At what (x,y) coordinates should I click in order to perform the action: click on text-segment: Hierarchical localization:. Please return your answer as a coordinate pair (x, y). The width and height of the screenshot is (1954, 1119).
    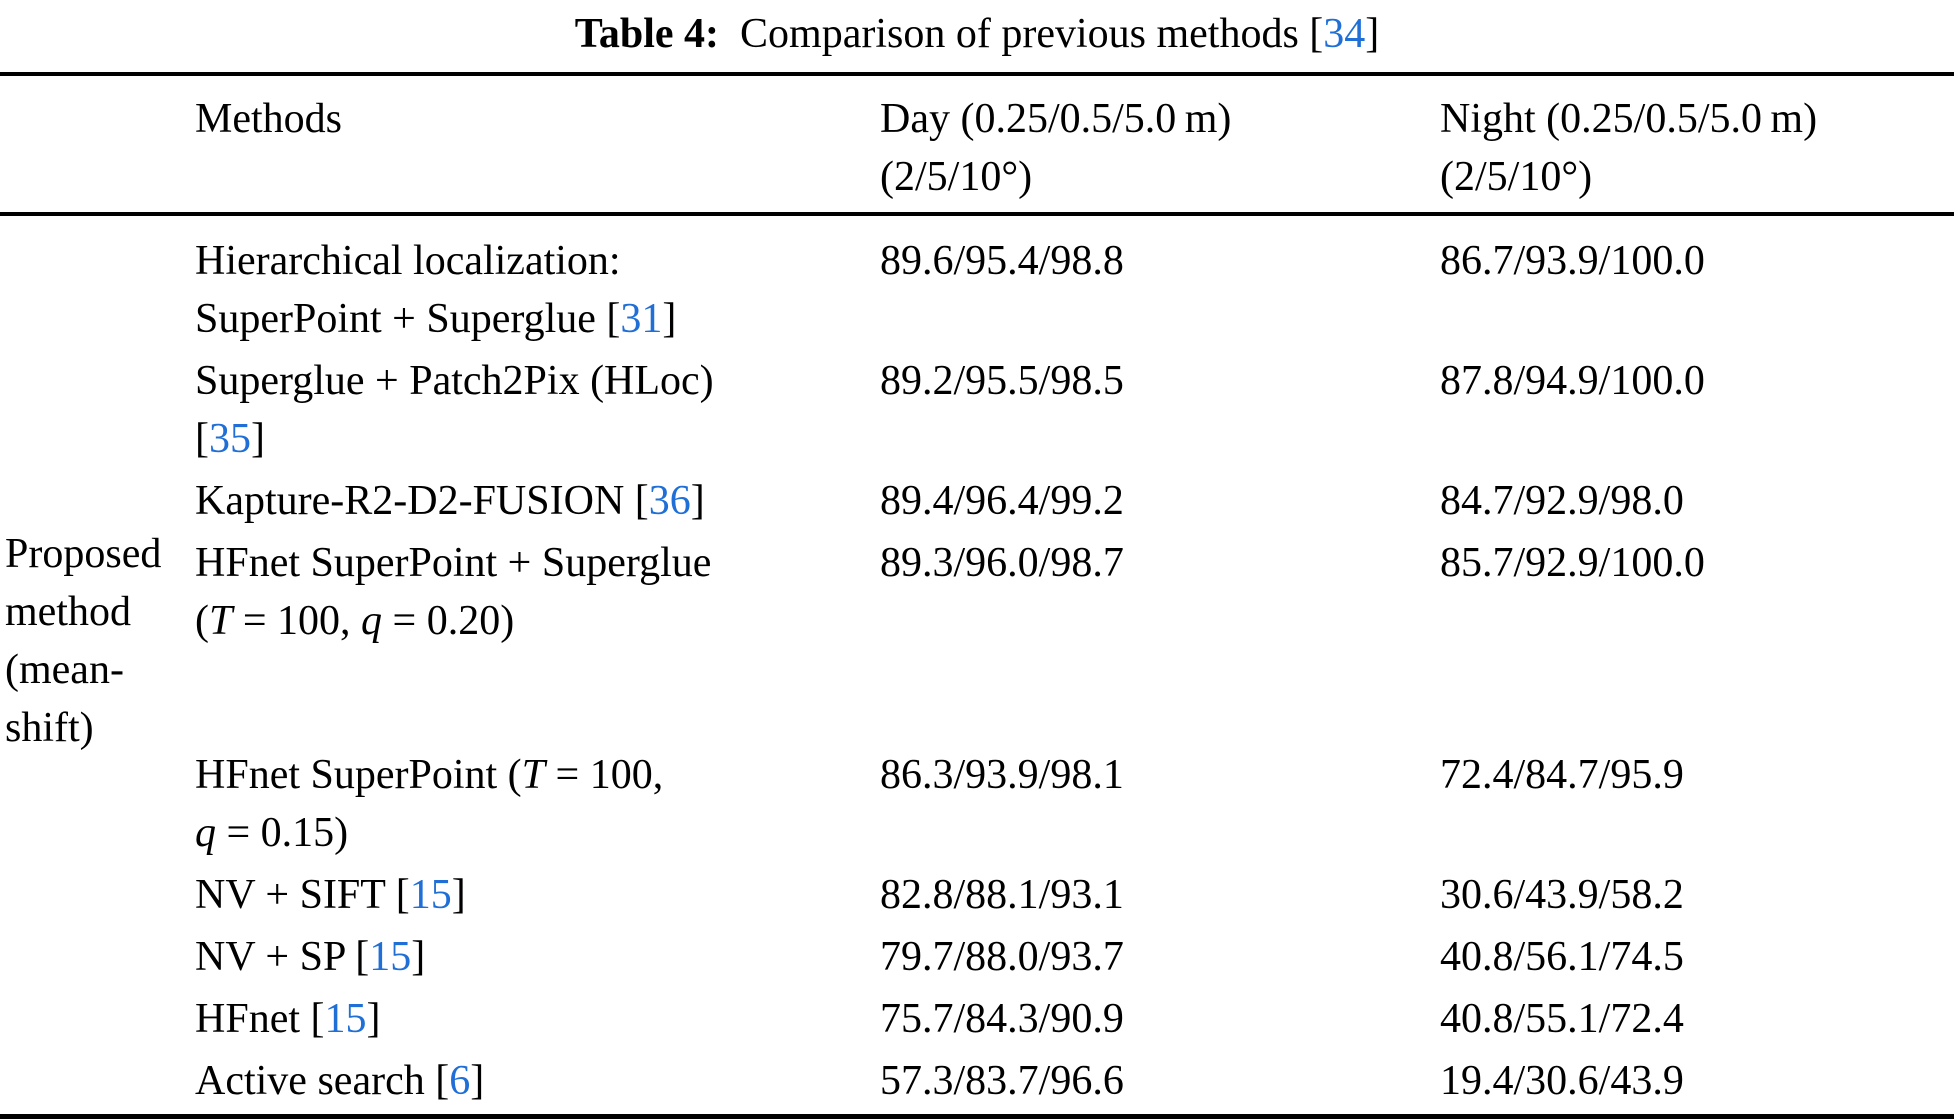
    Looking at the image, I should click on (408, 261).